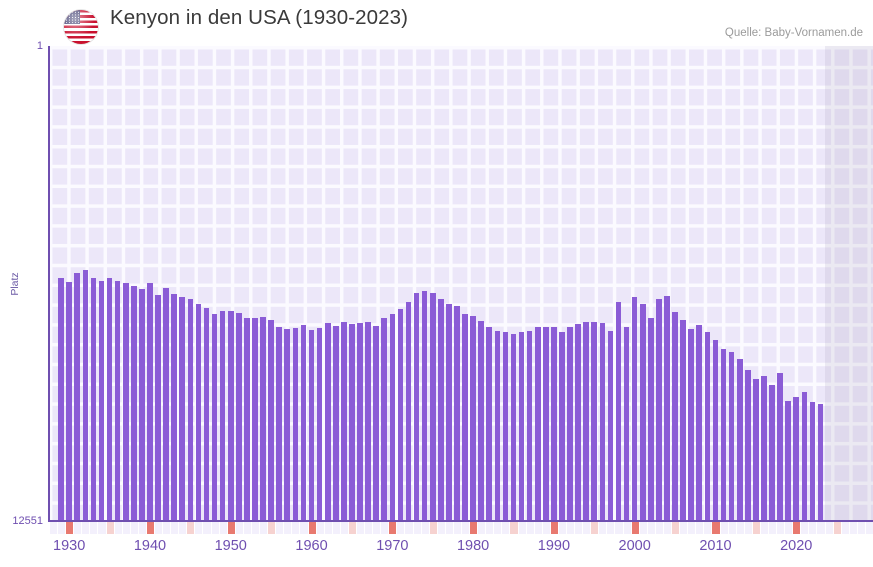  Describe the element at coordinates (634, 546) in the screenshot. I see `x-axis-tick-label: 2000` at that location.